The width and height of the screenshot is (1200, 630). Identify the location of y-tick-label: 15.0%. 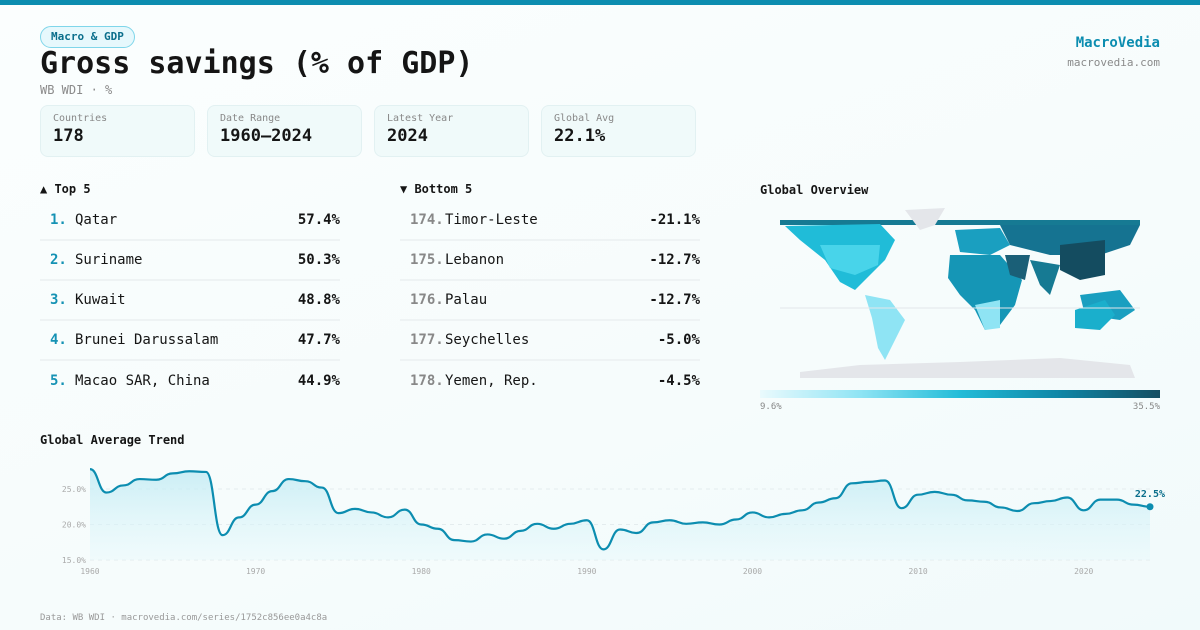
(74, 560).